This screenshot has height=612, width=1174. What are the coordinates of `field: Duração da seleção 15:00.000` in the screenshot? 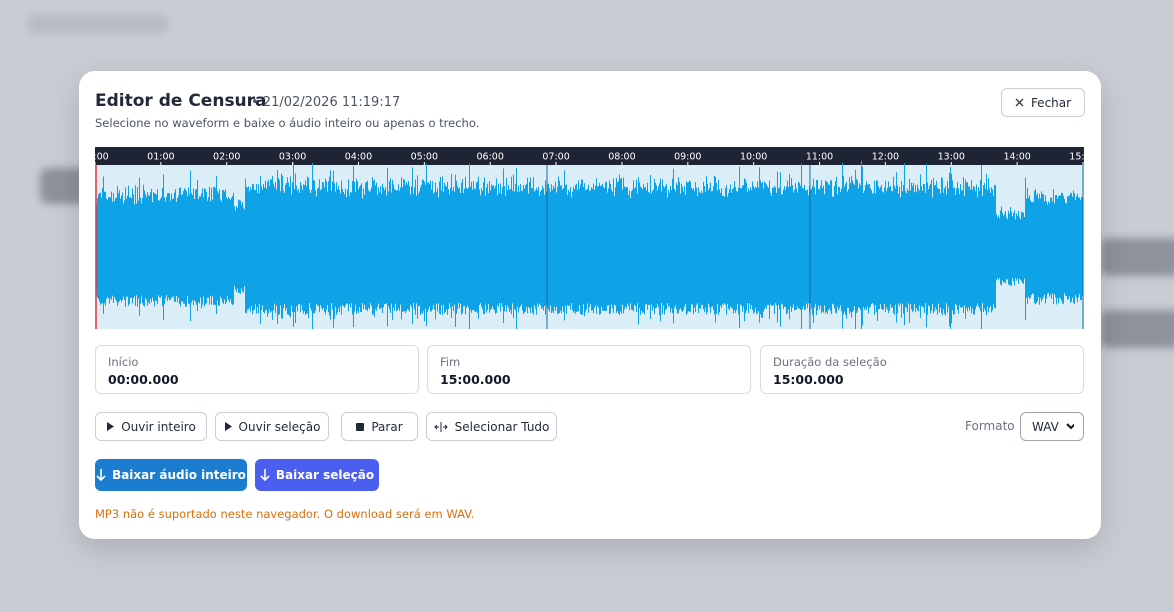 It's located at (922, 369).